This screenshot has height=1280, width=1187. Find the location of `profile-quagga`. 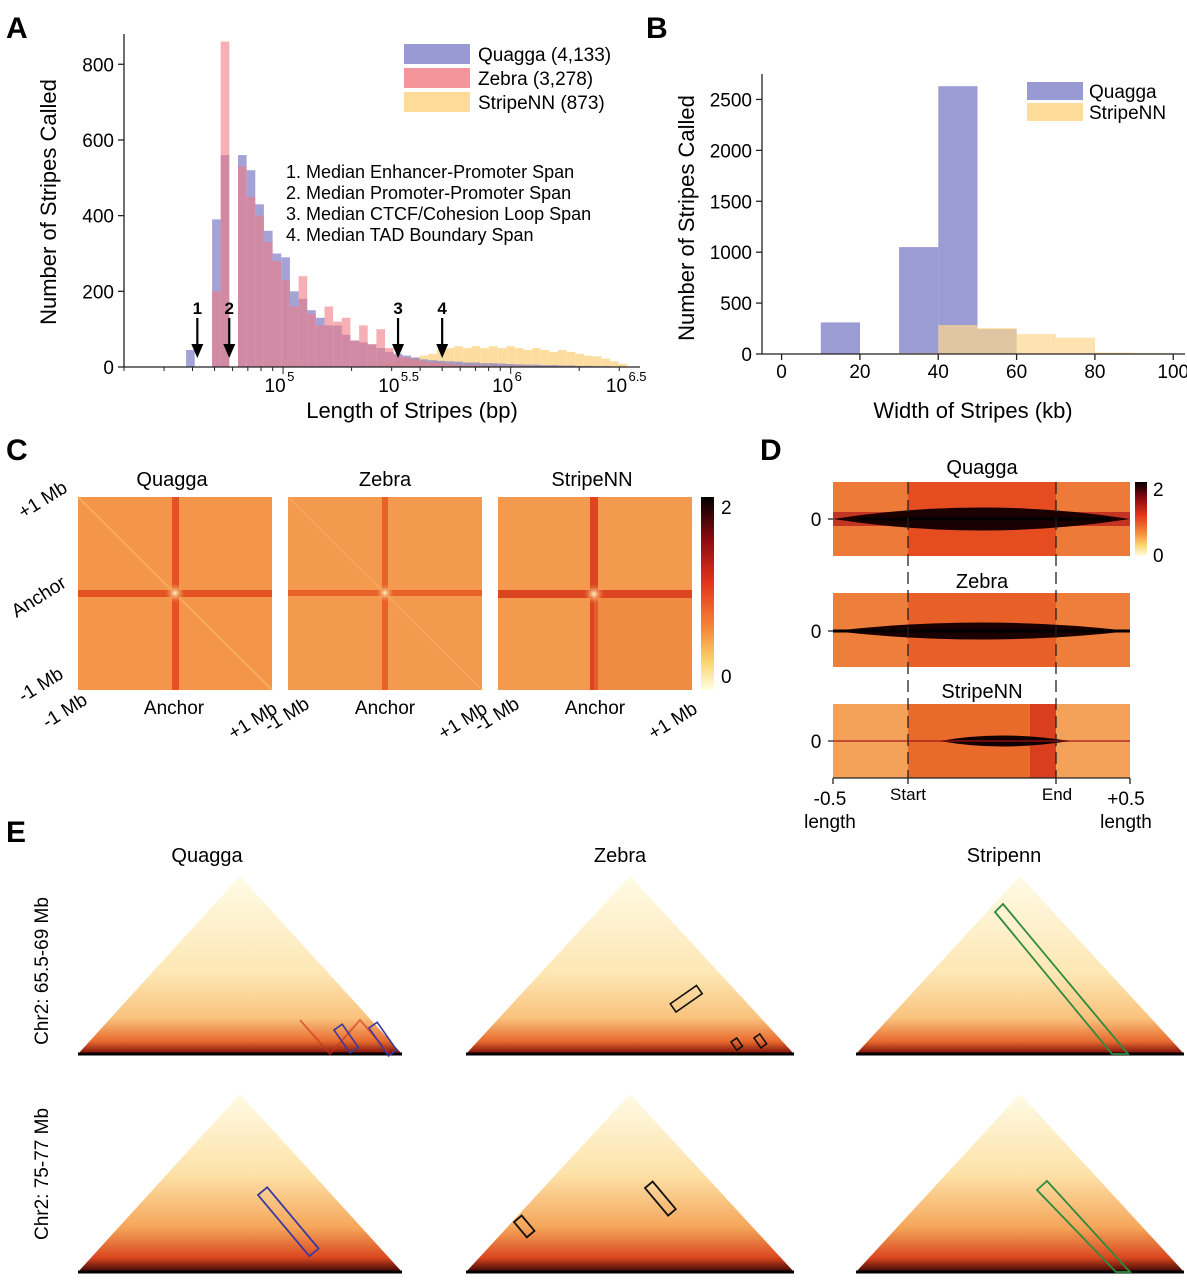

profile-quagga is located at coordinates (981, 519).